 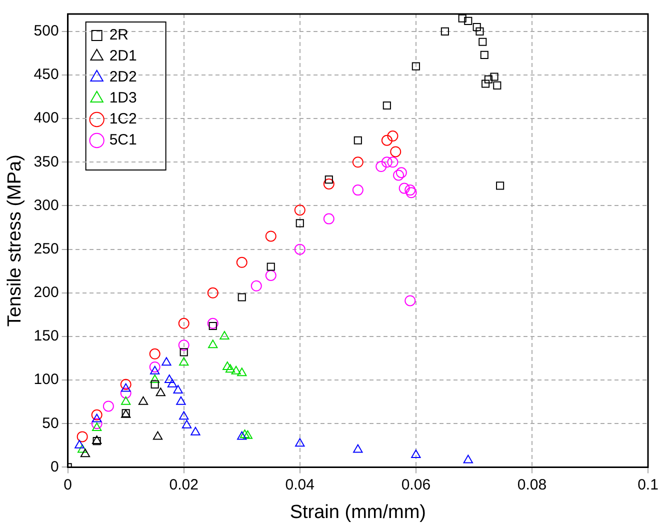 I want to click on legend-label: 2R, so click(x=119, y=35).